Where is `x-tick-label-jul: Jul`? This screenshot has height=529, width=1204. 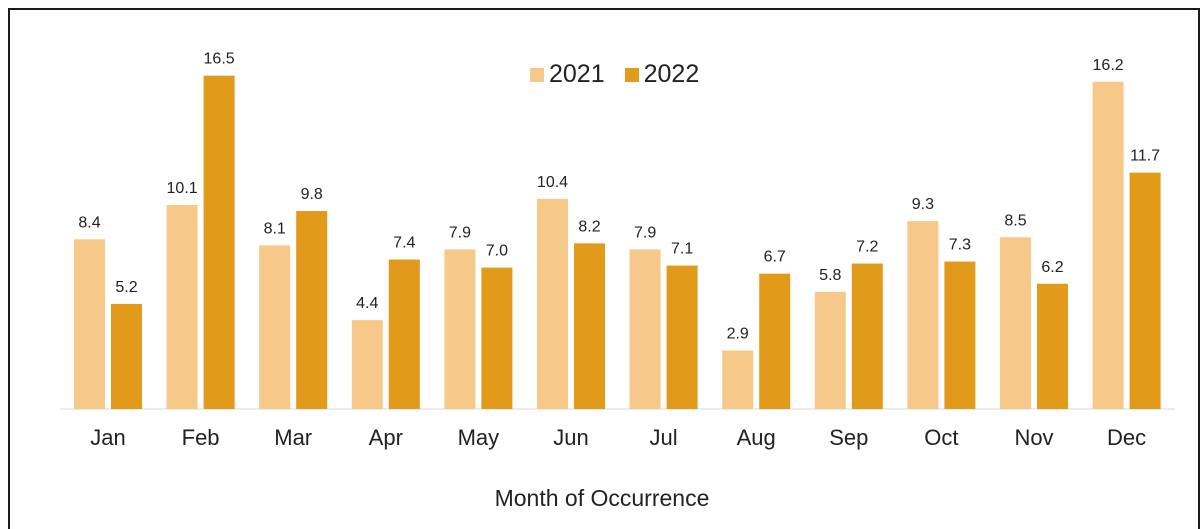
x-tick-label-jul: Jul is located at coordinates (664, 437).